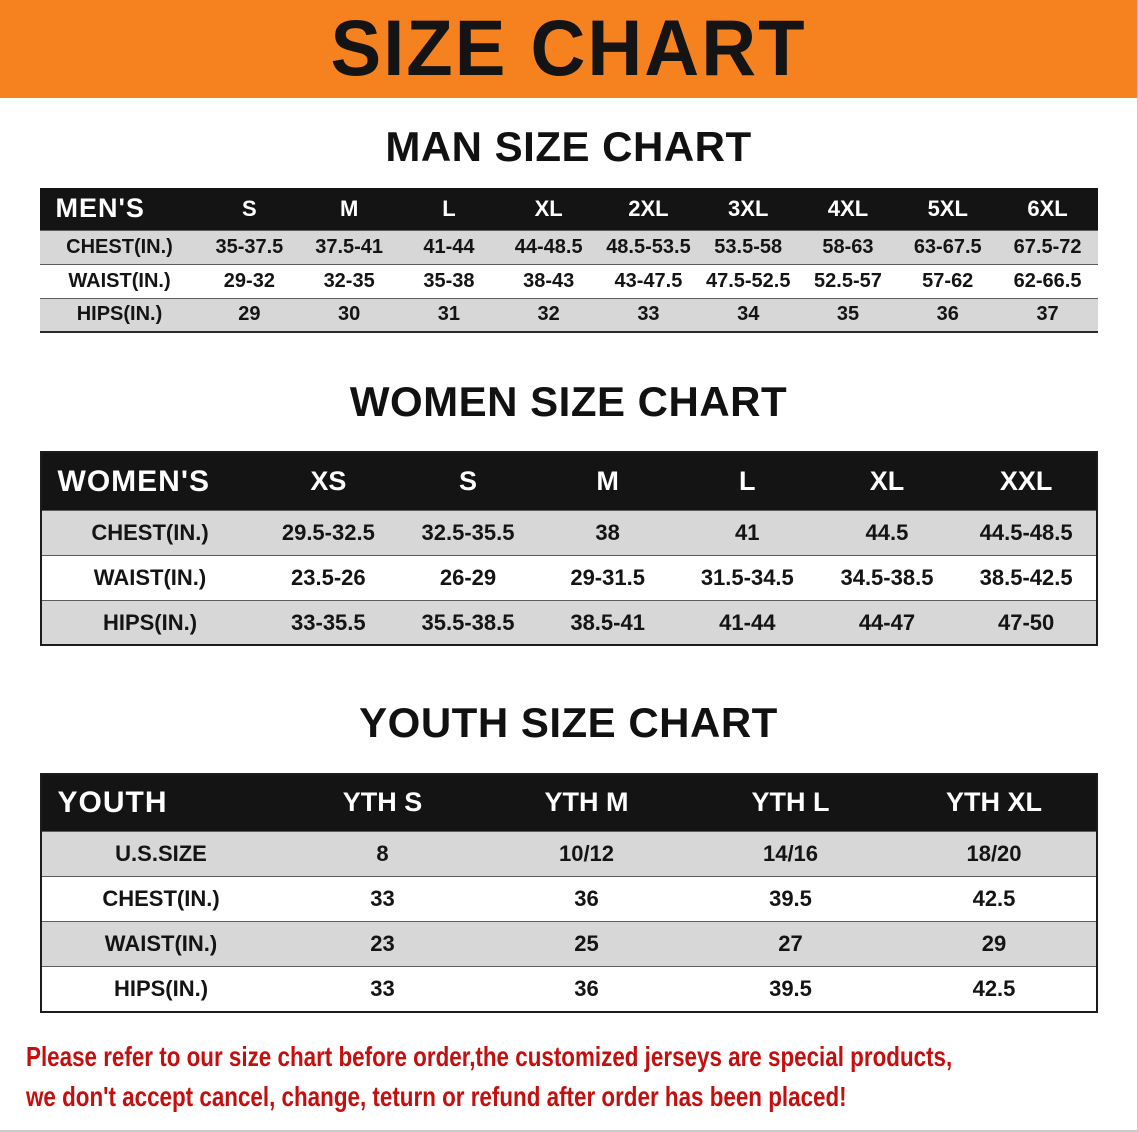 The width and height of the screenshot is (1138, 1132). I want to click on size-value: 48.5-53.5, so click(648, 246).